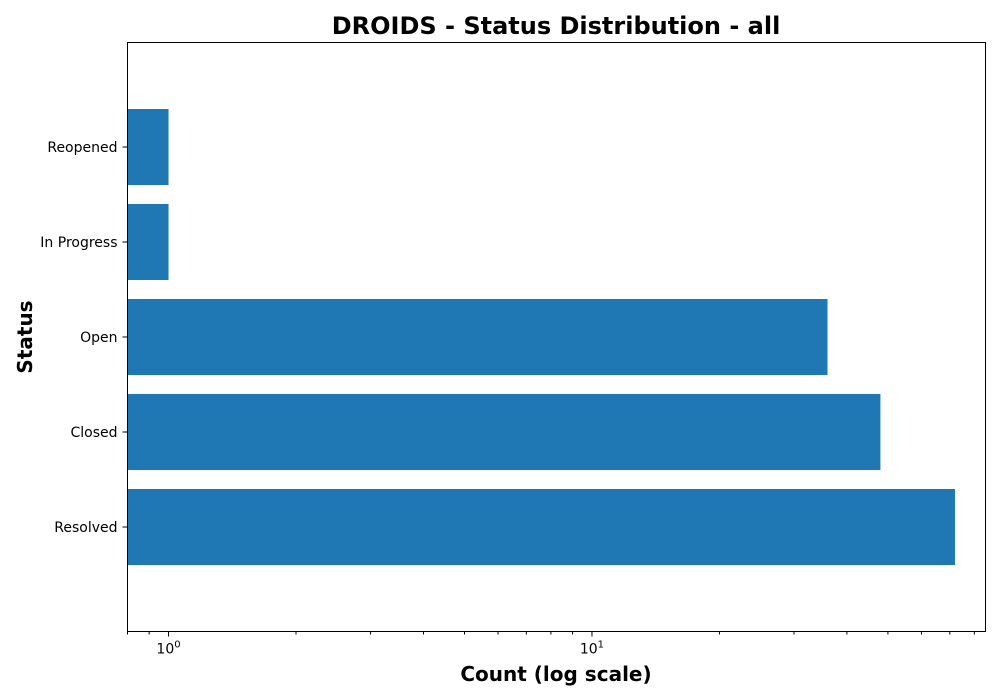 This screenshot has height=700, width=1000. What do you see at coordinates (541, 527) in the screenshot?
I see `bar-resolved` at bounding box center [541, 527].